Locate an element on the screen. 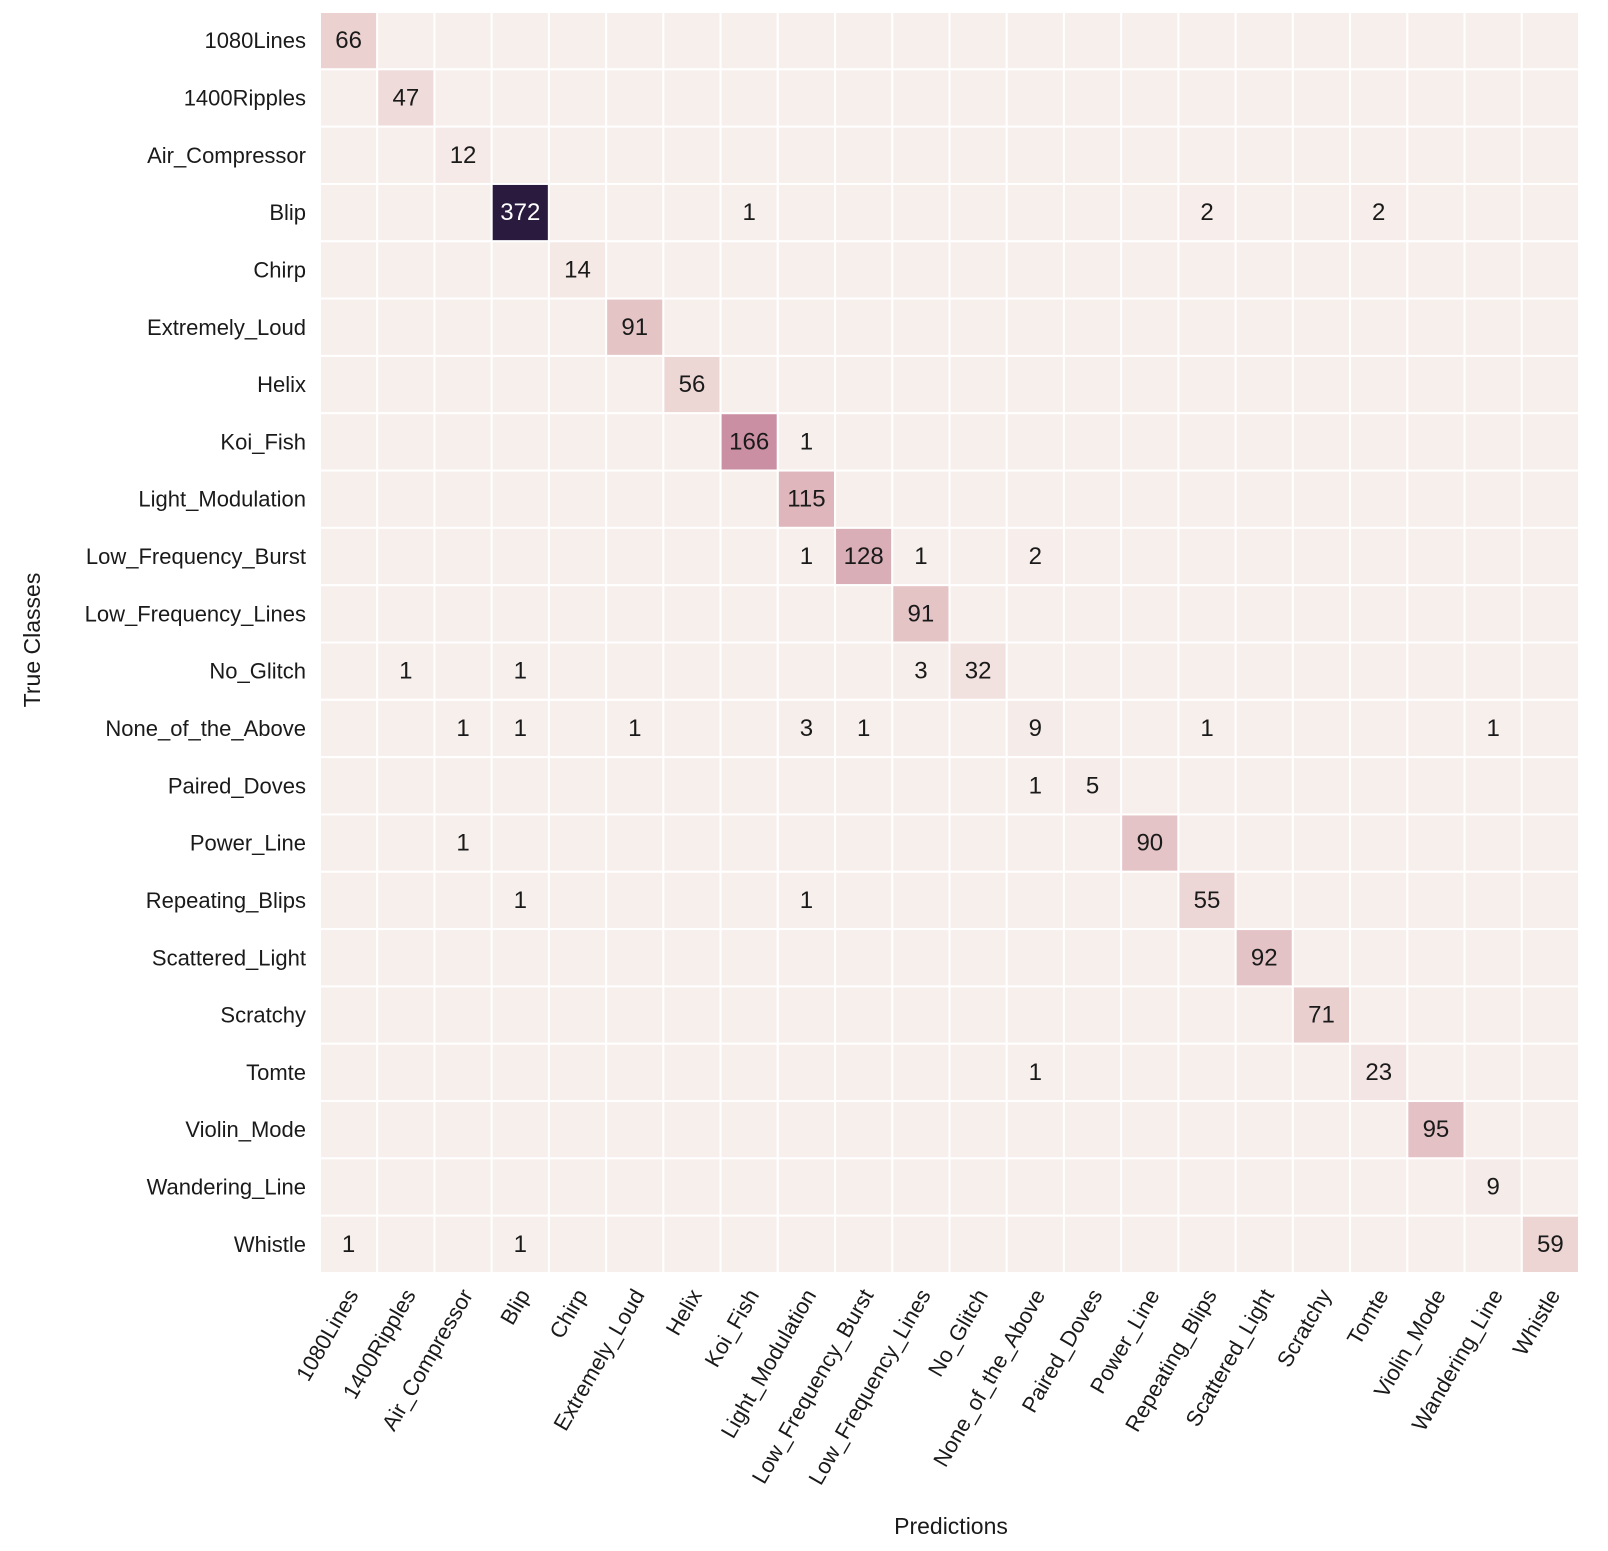  y-tick-label: 1400Ripples is located at coordinates (245, 97).